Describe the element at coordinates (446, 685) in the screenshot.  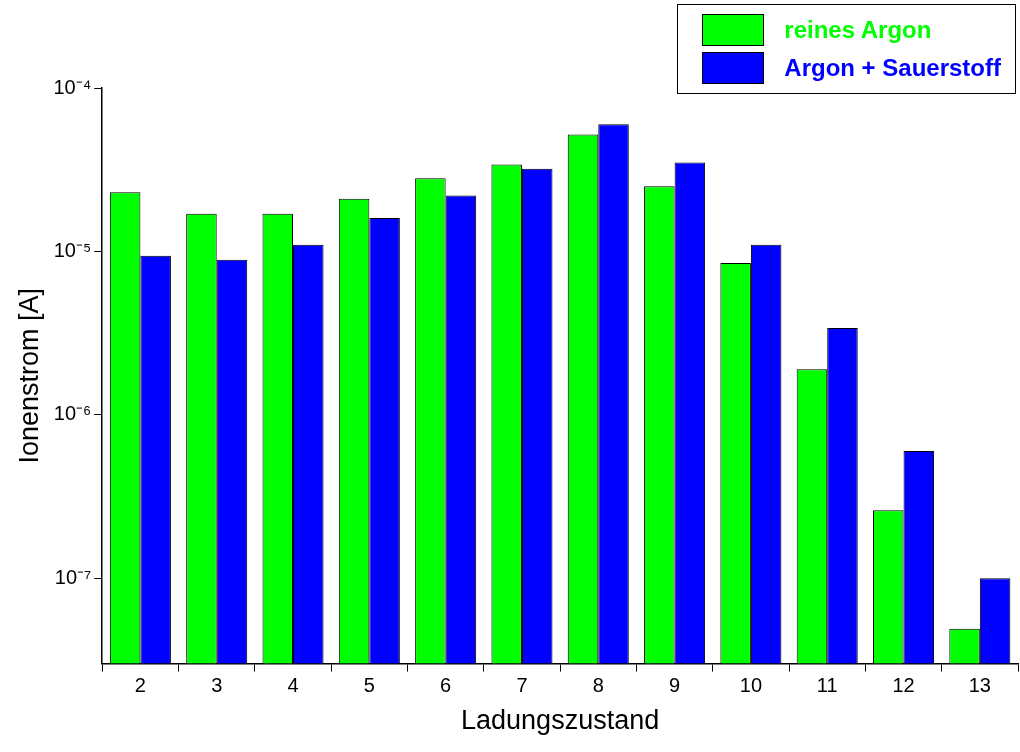
I see `x-tick-label: 6` at that location.